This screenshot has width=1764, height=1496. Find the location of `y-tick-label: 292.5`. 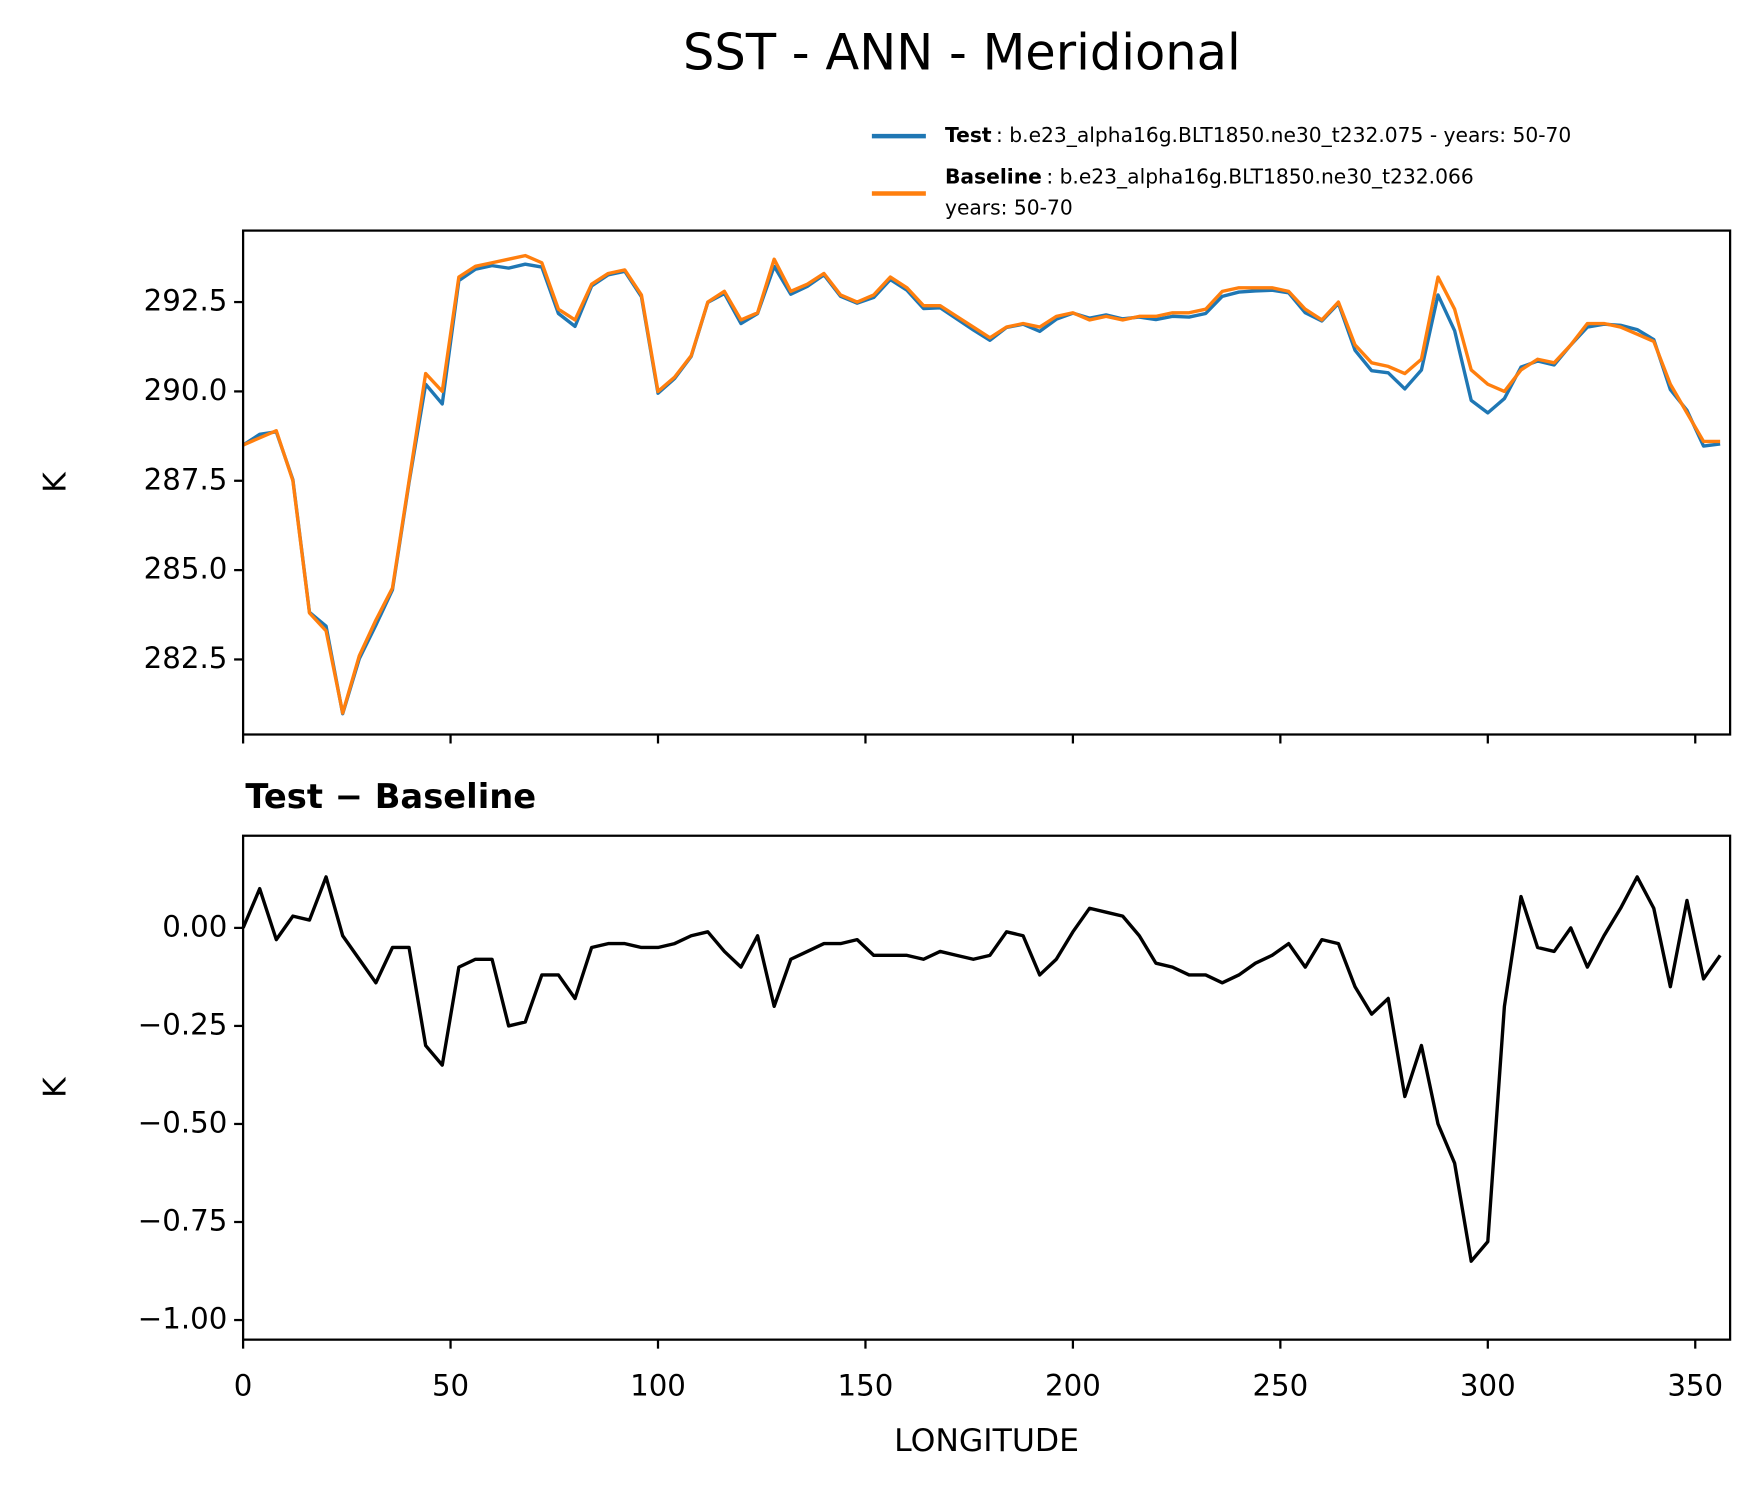

y-tick-label: 292.5 is located at coordinates (186, 301).